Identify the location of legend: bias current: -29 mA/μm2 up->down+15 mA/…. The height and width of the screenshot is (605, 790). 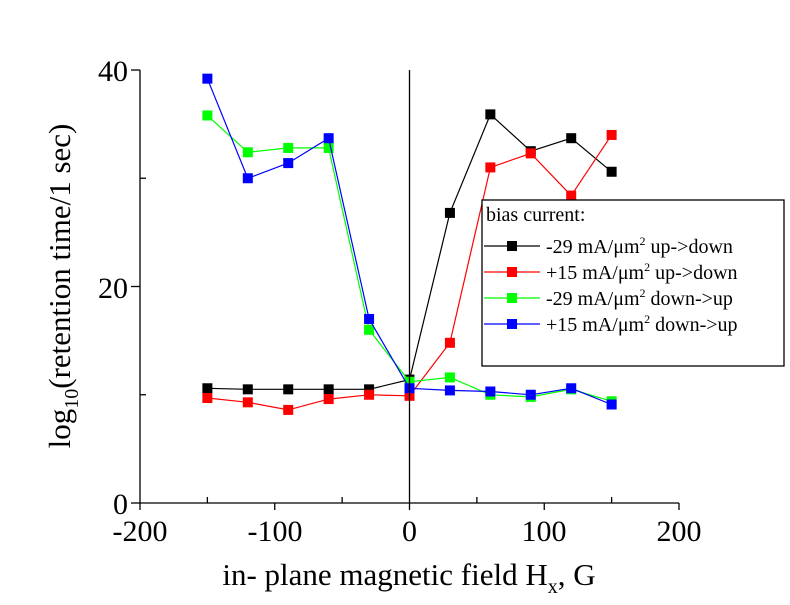
(633, 283).